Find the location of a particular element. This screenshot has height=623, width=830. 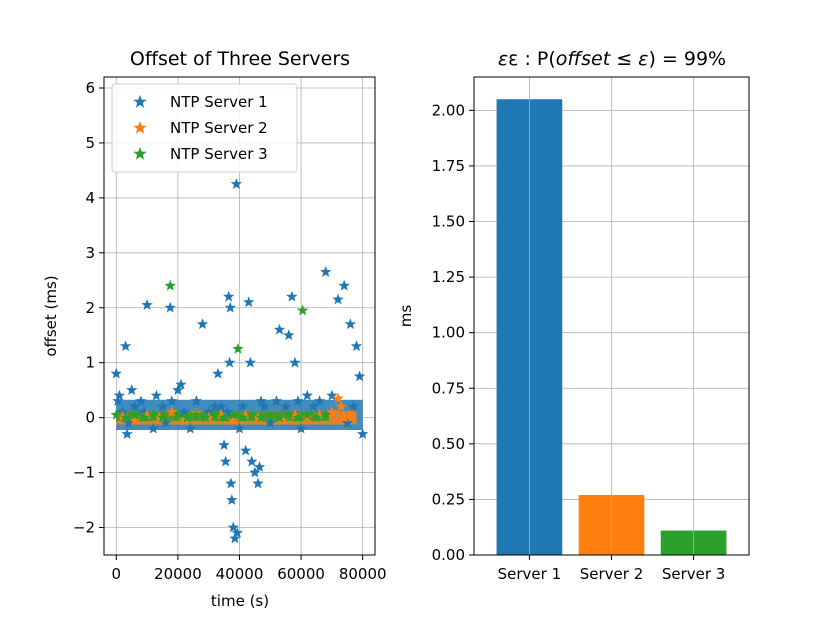

legend-label-server-2: NTP Server 2 is located at coordinates (219, 128).